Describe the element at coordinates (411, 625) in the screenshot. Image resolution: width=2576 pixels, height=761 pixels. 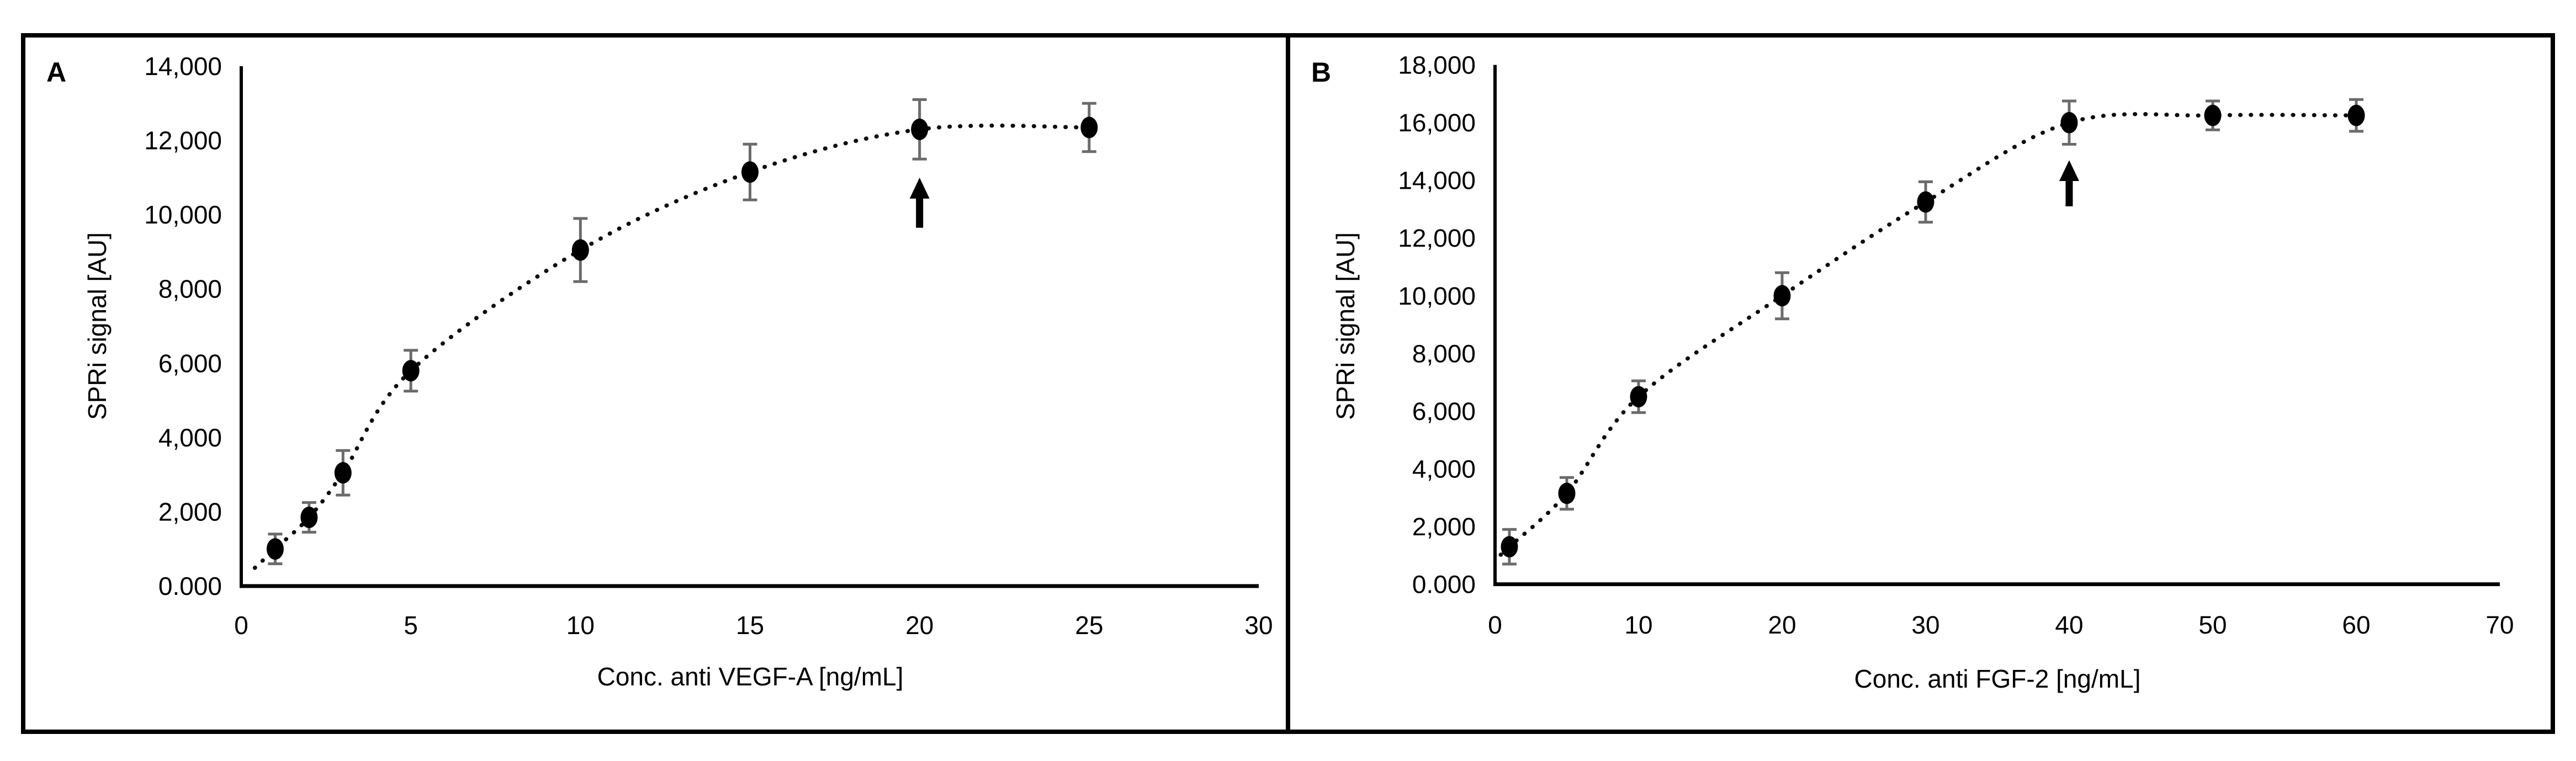
I see `x-tick-label: 5` at that location.